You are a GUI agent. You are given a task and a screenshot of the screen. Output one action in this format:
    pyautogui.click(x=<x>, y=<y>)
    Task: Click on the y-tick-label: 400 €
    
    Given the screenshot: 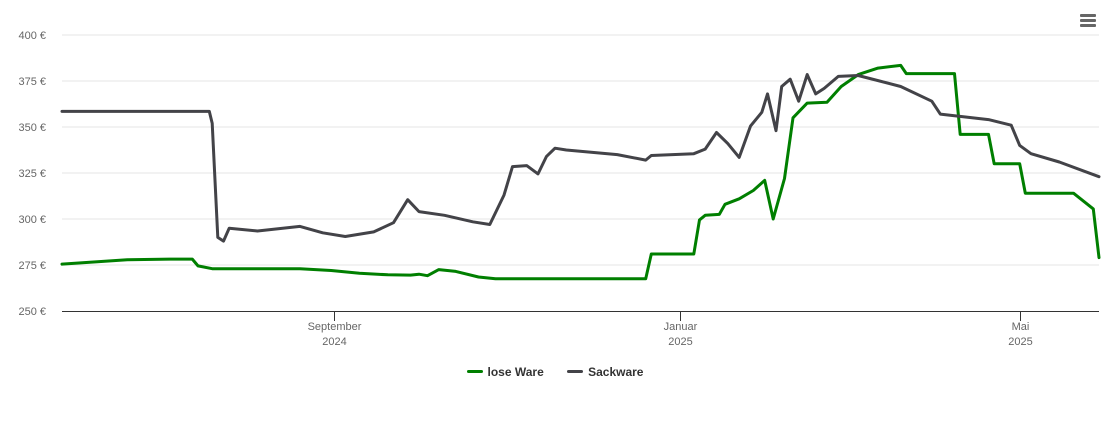 What is the action you would take?
    pyautogui.click(x=32, y=36)
    